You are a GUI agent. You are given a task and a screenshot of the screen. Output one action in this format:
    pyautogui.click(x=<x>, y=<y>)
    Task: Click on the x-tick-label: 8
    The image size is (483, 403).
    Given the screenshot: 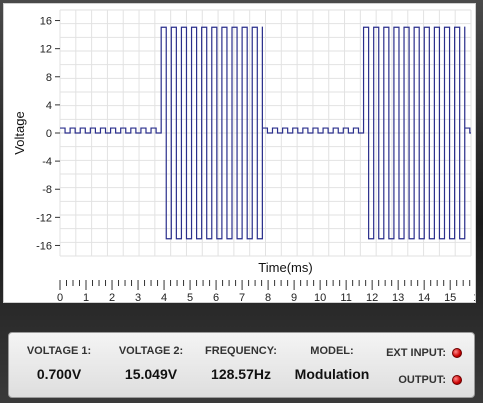 What is the action you would take?
    pyautogui.click(x=268, y=297)
    